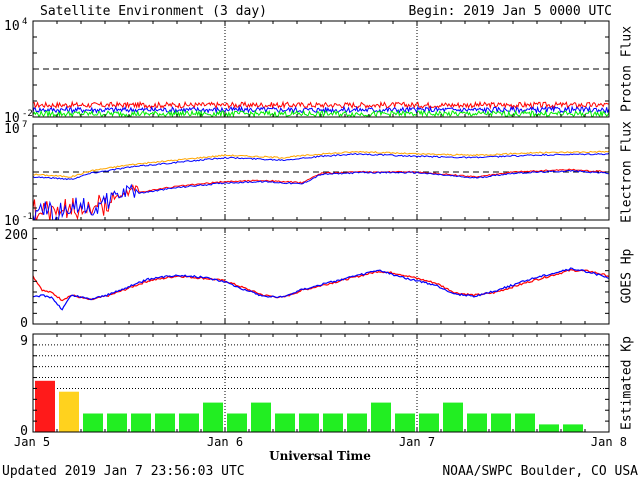 The height and width of the screenshot is (480, 640). Describe the element at coordinates (627, 383) in the screenshot. I see `panel-label-estimated_kp: Estimated Kp` at that location.